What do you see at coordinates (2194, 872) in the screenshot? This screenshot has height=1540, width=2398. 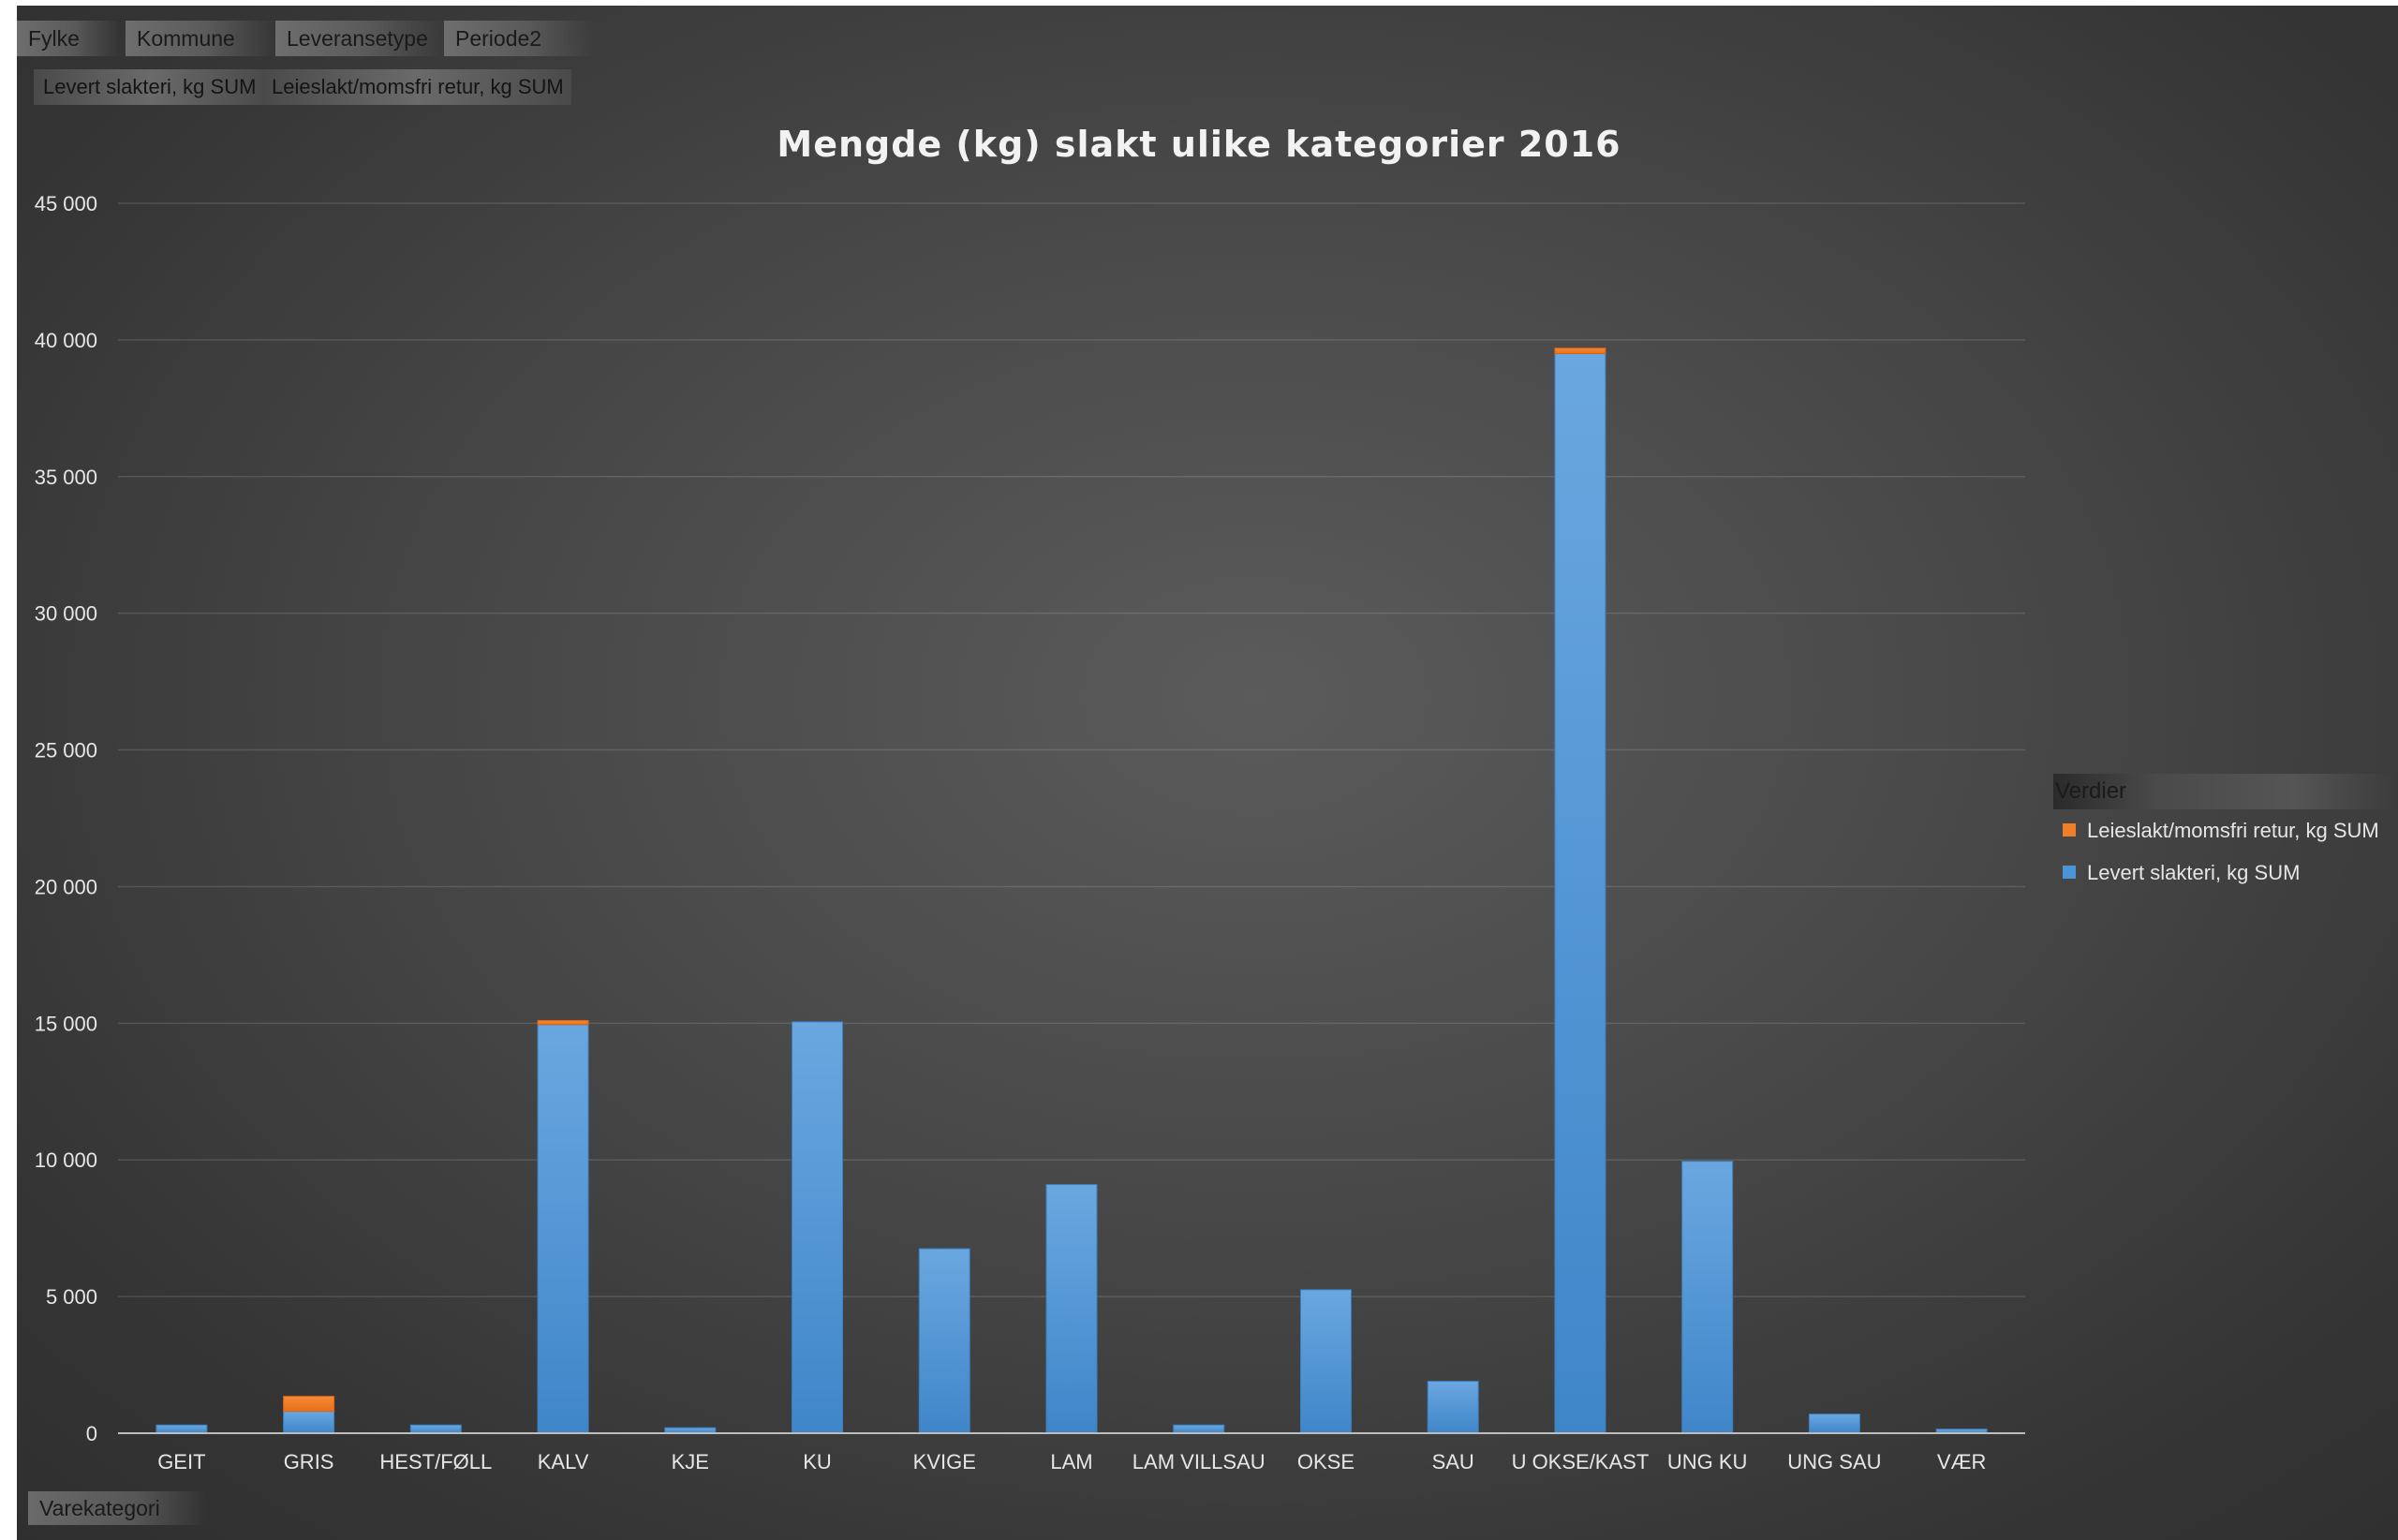 I see `legend-label-levert: Levert slakteri, kg SUM` at bounding box center [2194, 872].